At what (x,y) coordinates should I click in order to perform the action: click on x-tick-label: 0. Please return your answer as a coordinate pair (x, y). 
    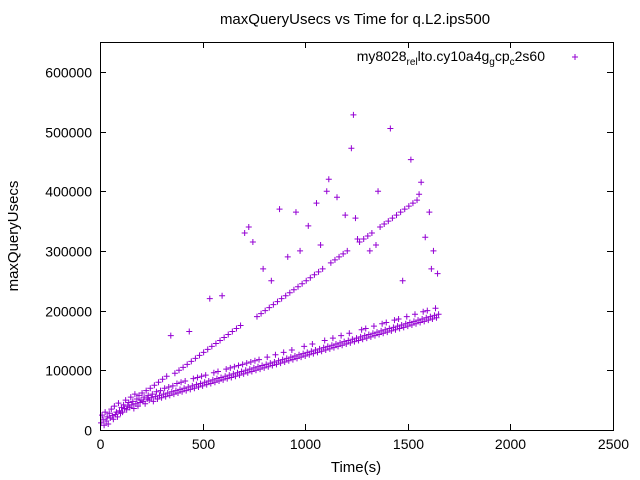
    Looking at the image, I should click on (101, 444).